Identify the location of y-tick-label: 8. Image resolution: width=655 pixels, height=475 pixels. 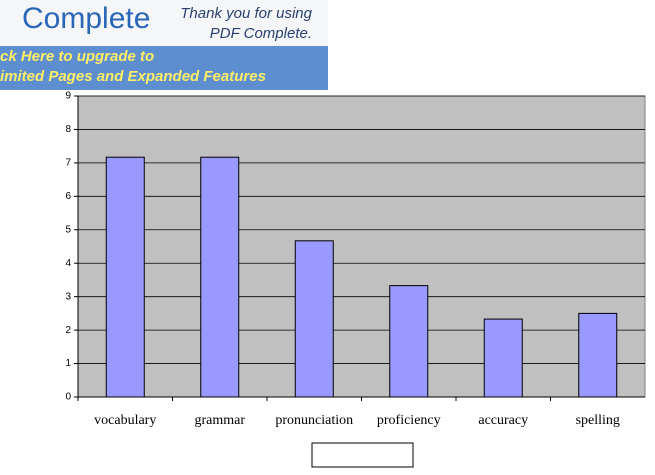
(68, 129).